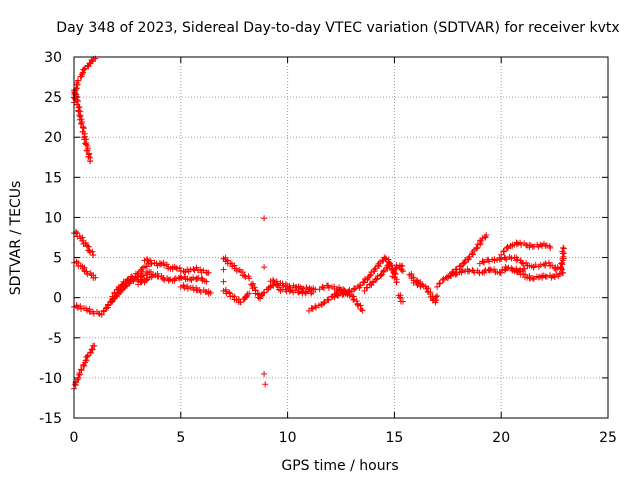  I want to click on y-axis-label: SDTVAR / TECUs, so click(16, 238).